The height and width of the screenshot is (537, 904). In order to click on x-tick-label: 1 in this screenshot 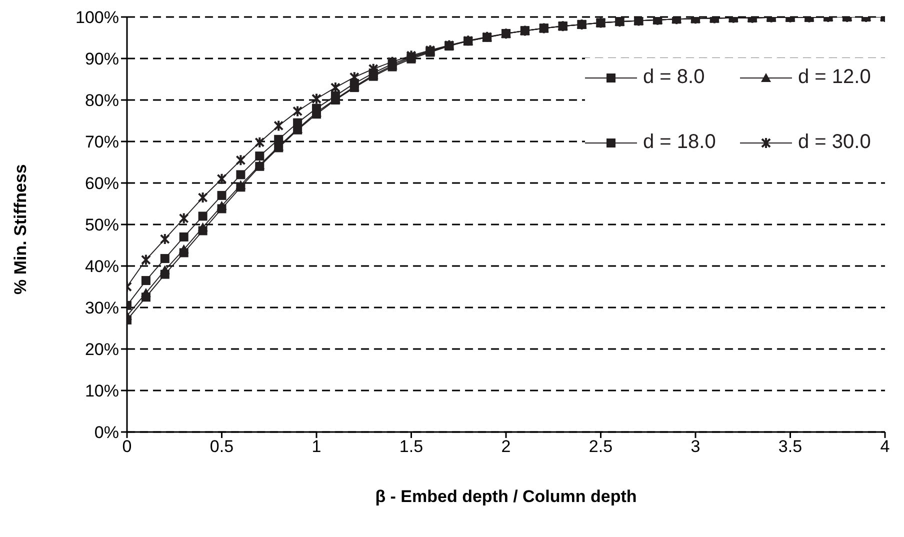, I will do `click(317, 446)`.